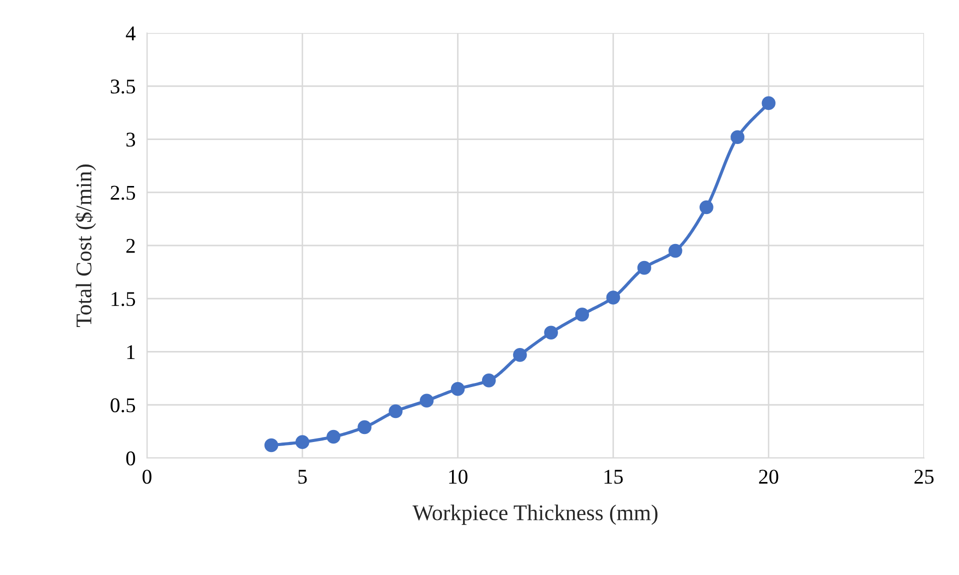  What do you see at coordinates (123, 87) in the screenshot?
I see `y-tick-label: 3.5` at bounding box center [123, 87].